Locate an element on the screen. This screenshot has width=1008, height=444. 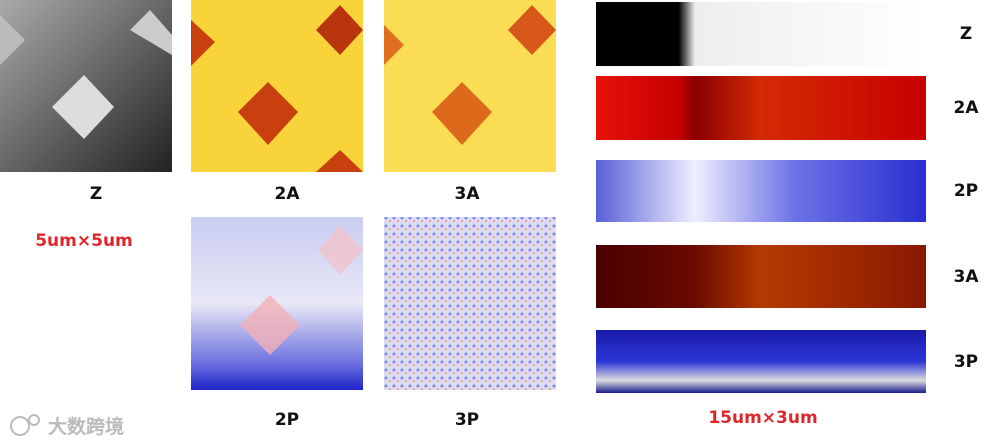
watermark-logo is located at coordinates (25, 425).